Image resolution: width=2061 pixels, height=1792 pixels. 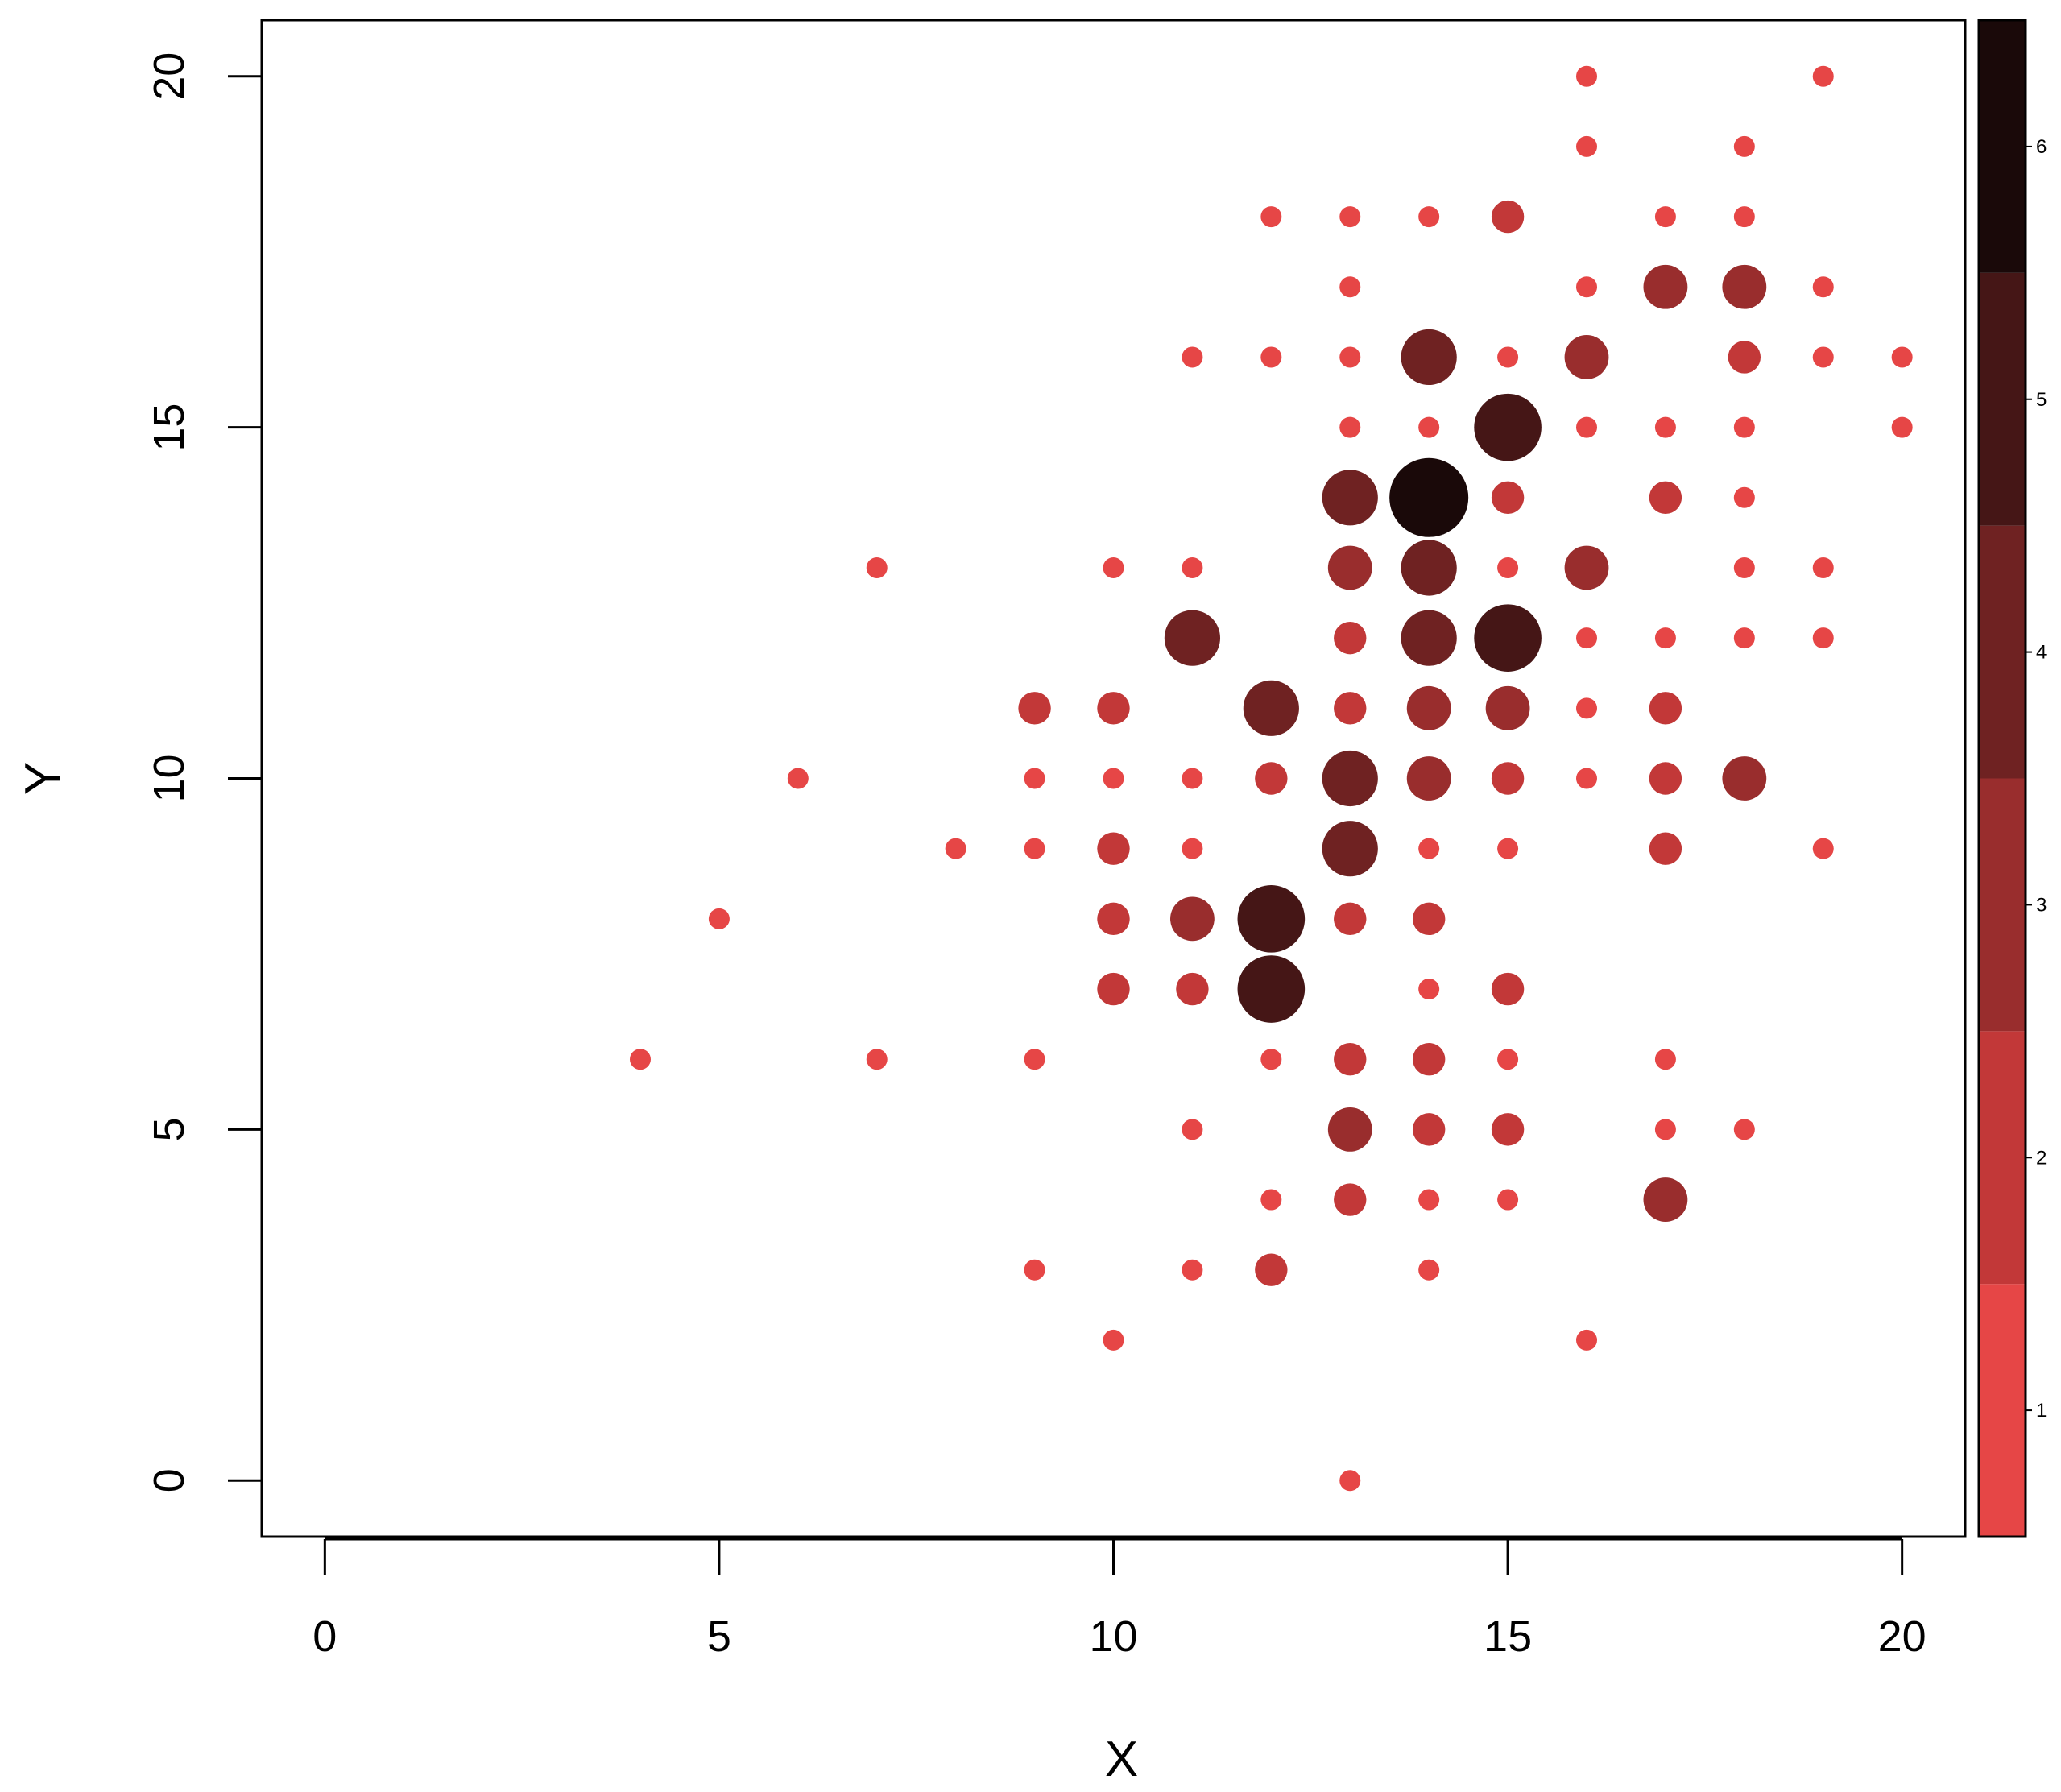 I want to click on y-axis-title: Y, so click(x=43, y=778).